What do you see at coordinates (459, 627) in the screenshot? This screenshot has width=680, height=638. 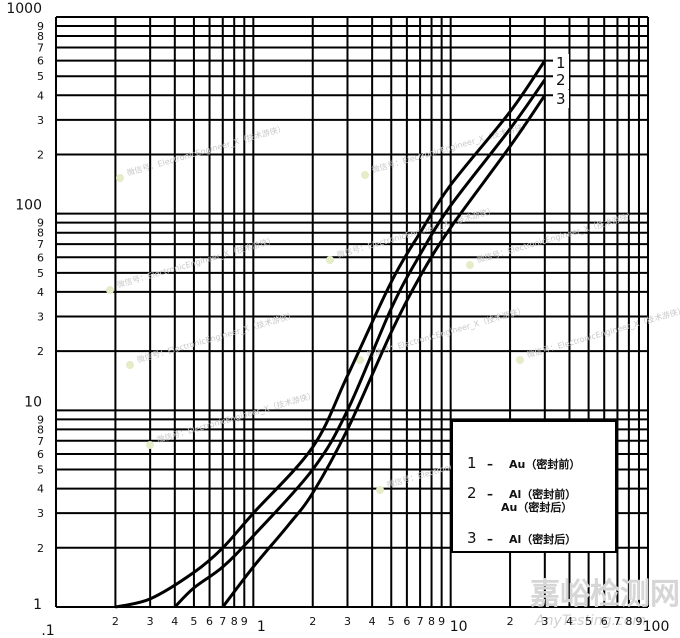 I see `x-decade-label: 10` at bounding box center [459, 627].